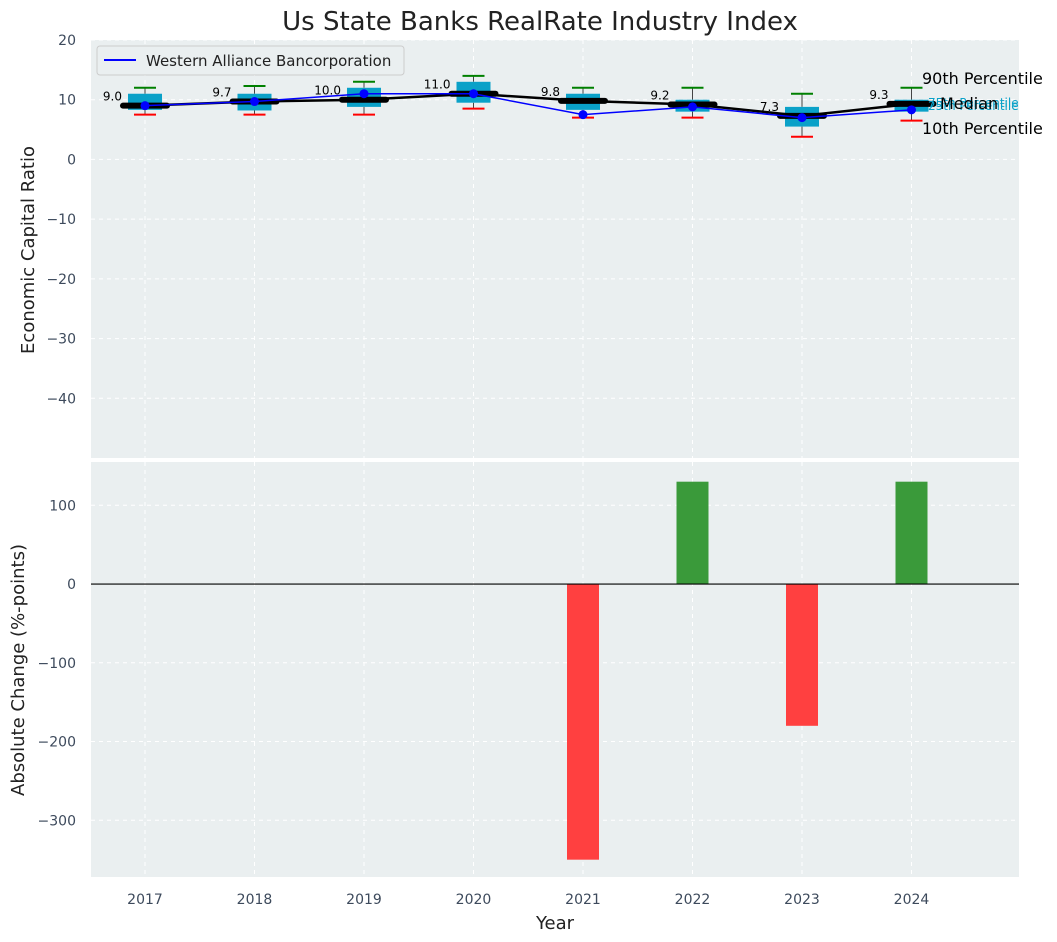 The width and height of the screenshot is (1057, 942). Describe the element at coordinates (982, 78) in the screenshot. I see `p90-label: 90th Percentile` at that location.